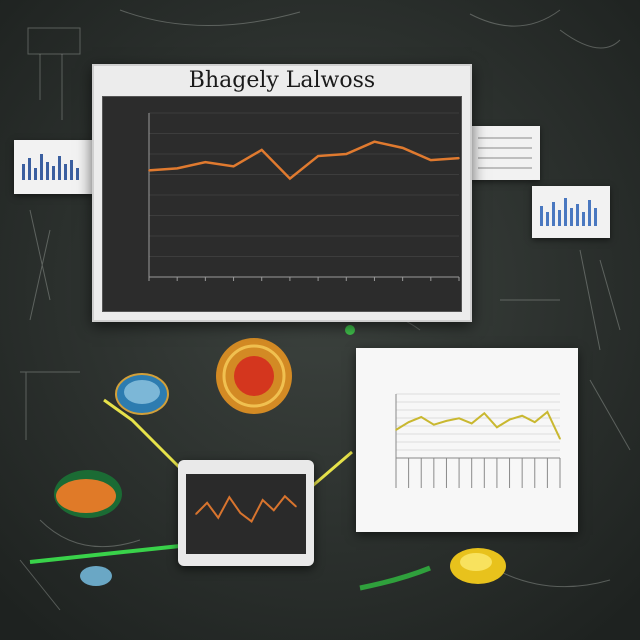 Image resolution: width=640 pixels, height=640 pixels. Describe the element at coordinates (145, 437) in the screenshot. I see `connector-left` at that location.